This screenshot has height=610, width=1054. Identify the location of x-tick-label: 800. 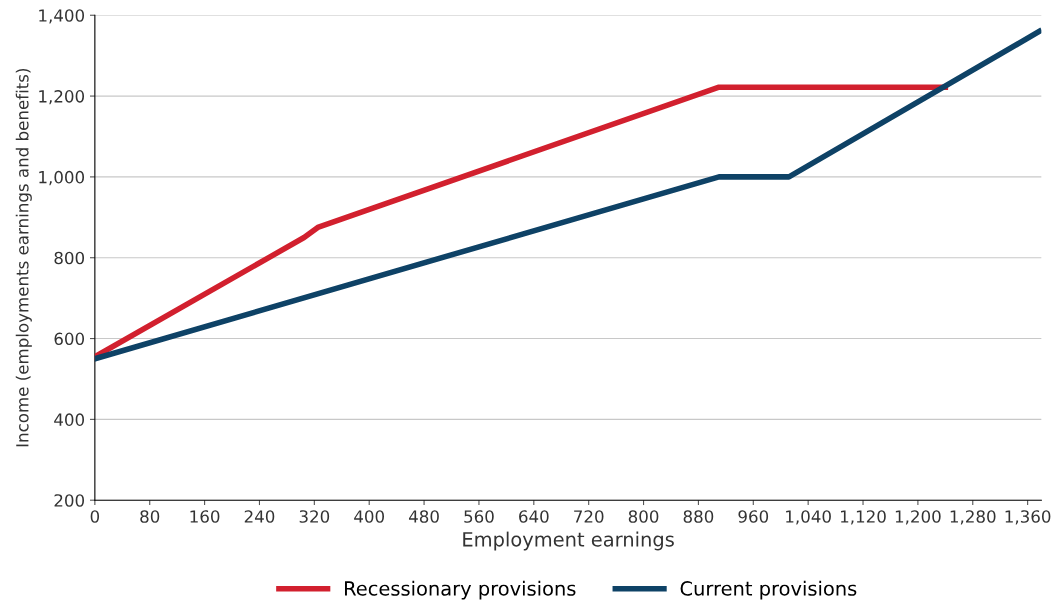
(643, 516).